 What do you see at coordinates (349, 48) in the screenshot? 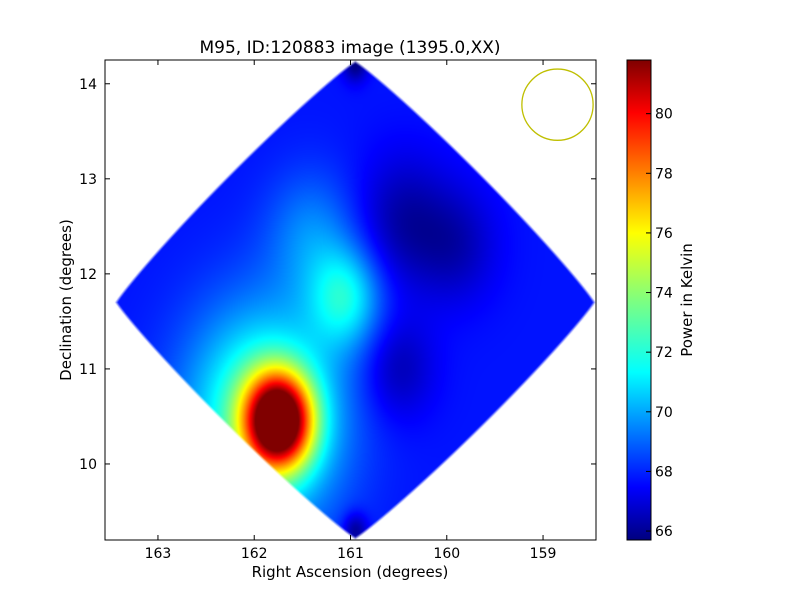
I see `chart-title: M95, ID:120883 image (1395.0,XX)` at bounding box center [349, 48].